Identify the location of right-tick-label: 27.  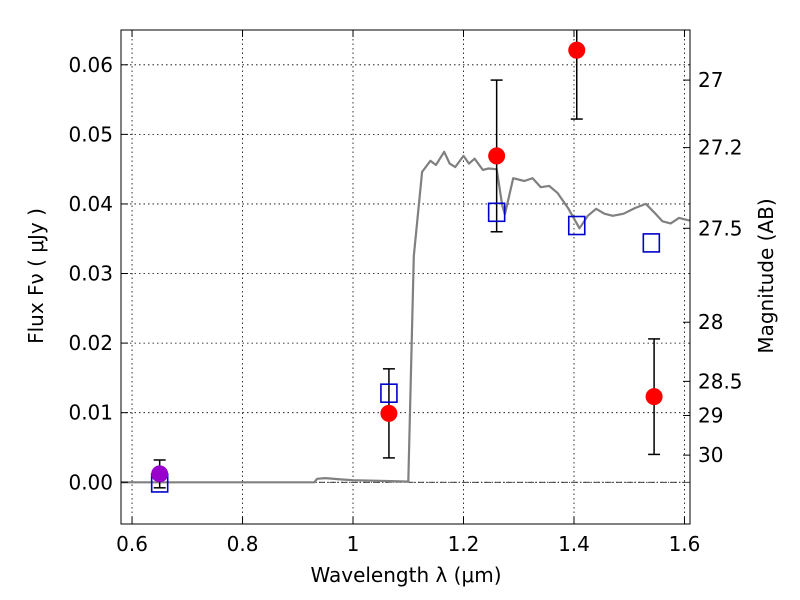
(710, 80).